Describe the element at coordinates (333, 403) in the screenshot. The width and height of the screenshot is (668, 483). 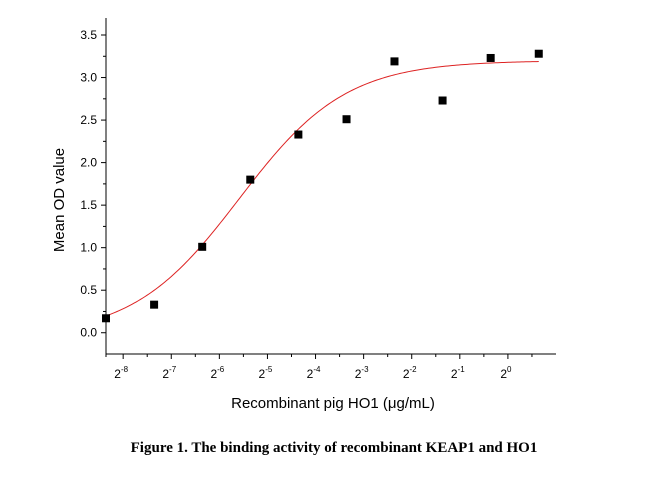
I see `x-axis-title: Recombinant pig HO1 (μg/mL)` at that location.